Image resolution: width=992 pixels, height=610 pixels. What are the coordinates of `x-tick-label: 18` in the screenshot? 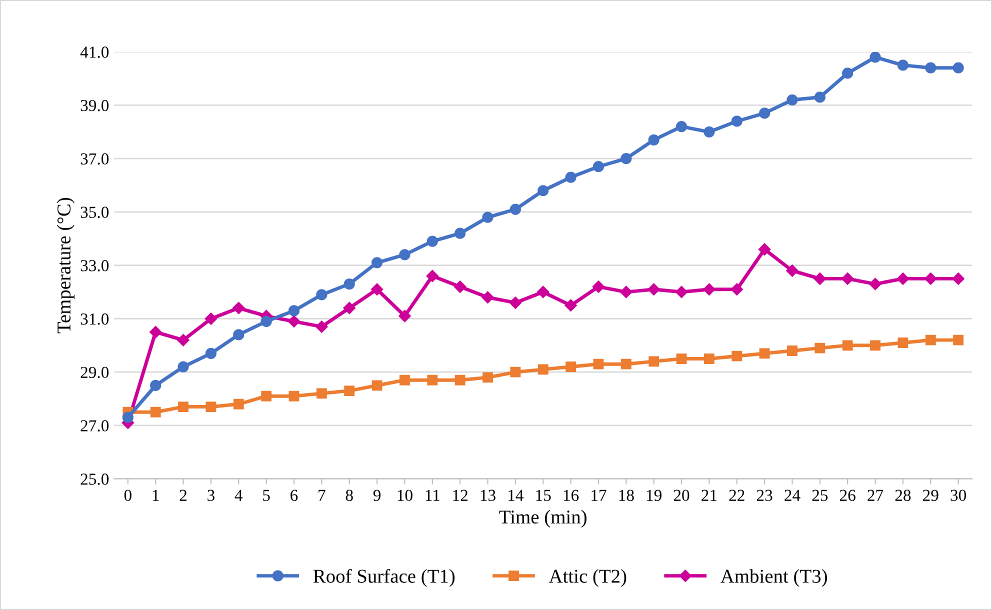 It's located at (626, 495).